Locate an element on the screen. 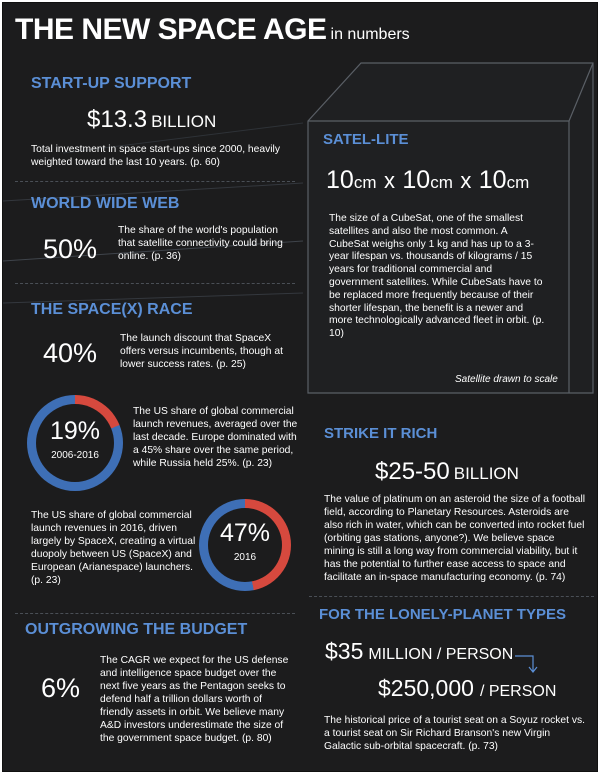 The height and width of the screenshot is (774, 600). ring-2-label: 2016 is located at coordinates (245, 557).